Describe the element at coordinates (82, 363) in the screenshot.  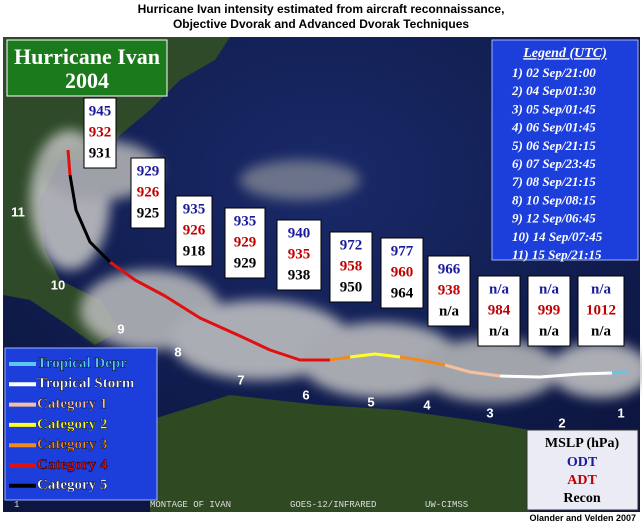
I see `category-name: Tropical Depr` at that location.